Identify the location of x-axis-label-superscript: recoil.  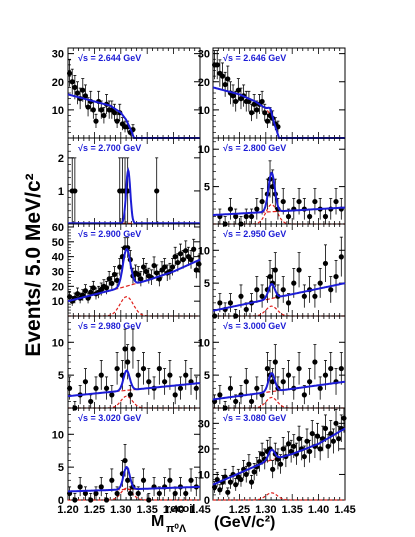
(180, 509).